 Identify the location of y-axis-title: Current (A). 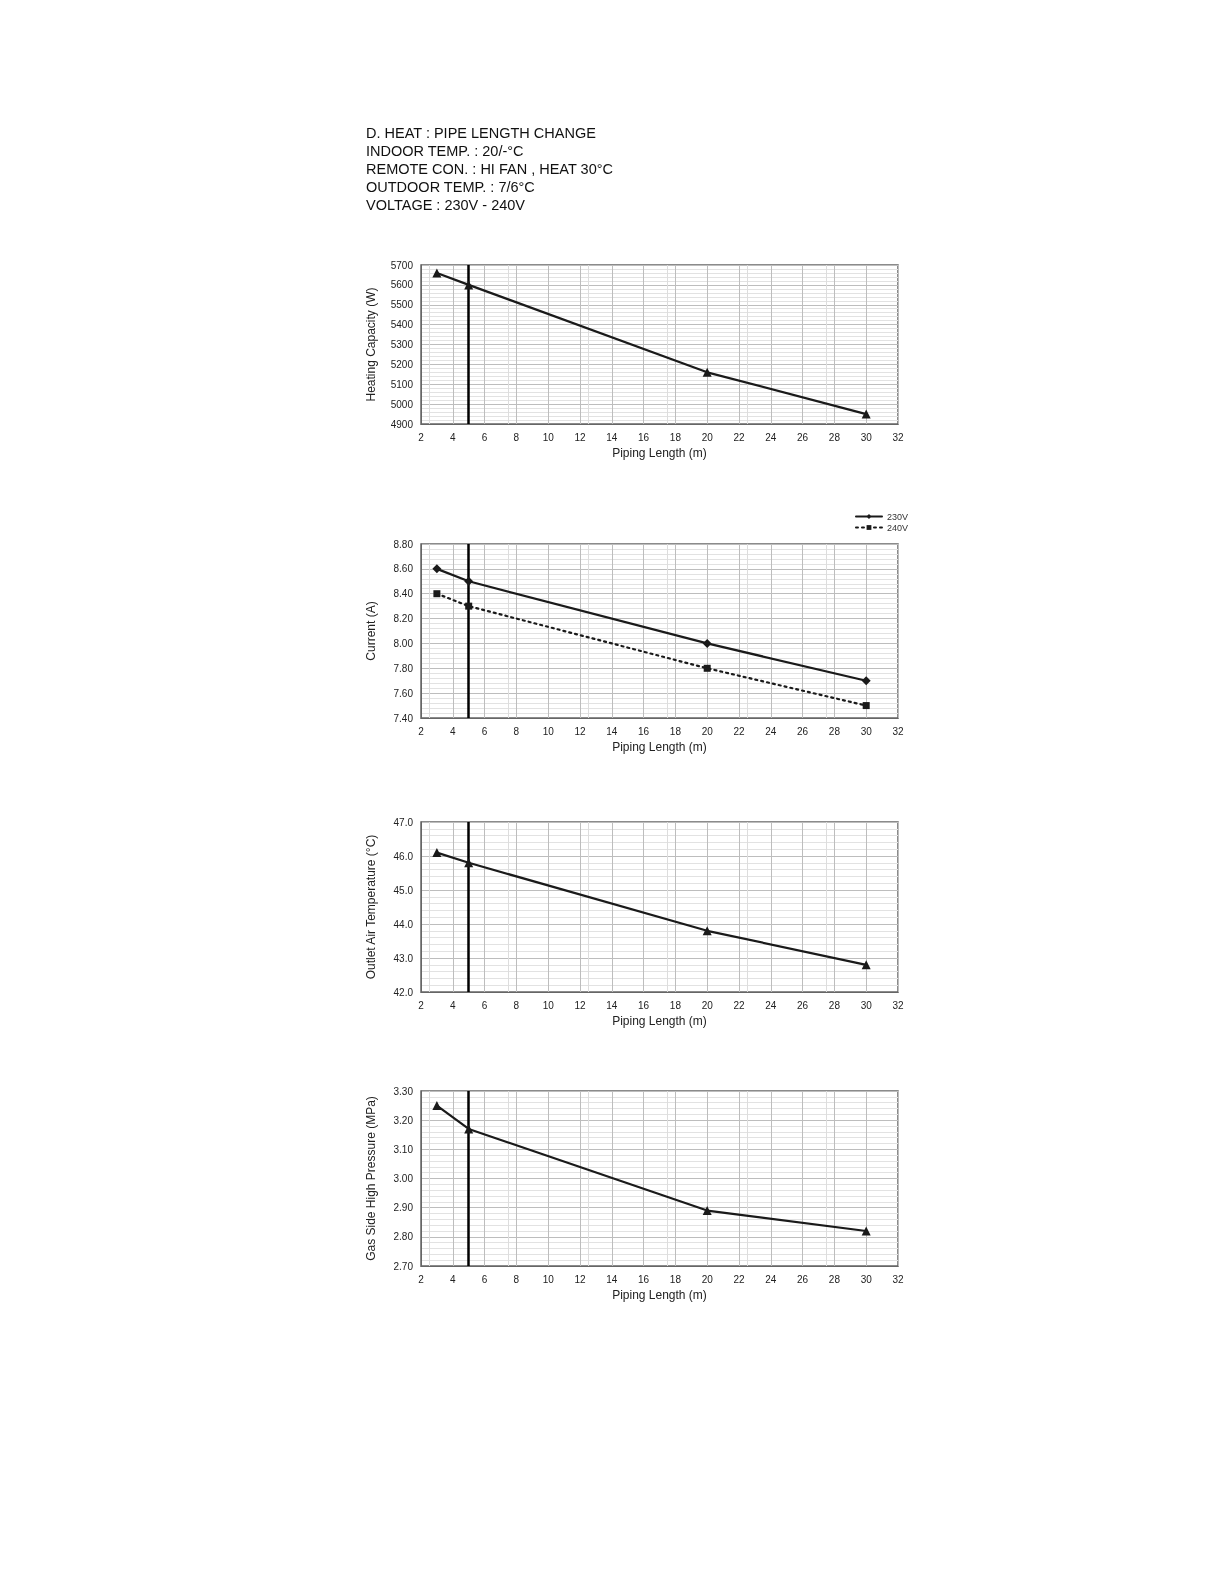
(371, 631).